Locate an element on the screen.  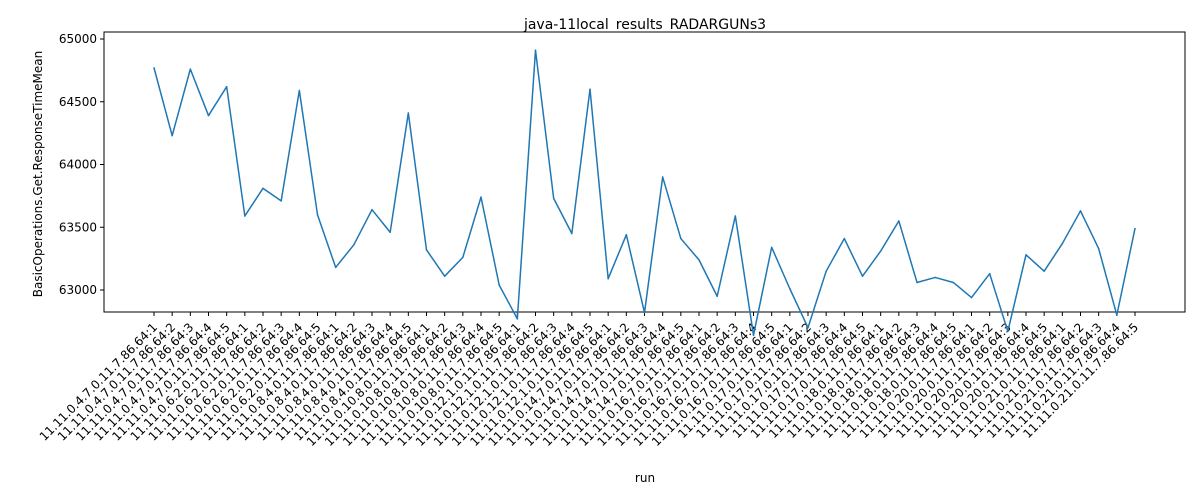
y-tick-label: 64000 is located at coordinates (78, 165).